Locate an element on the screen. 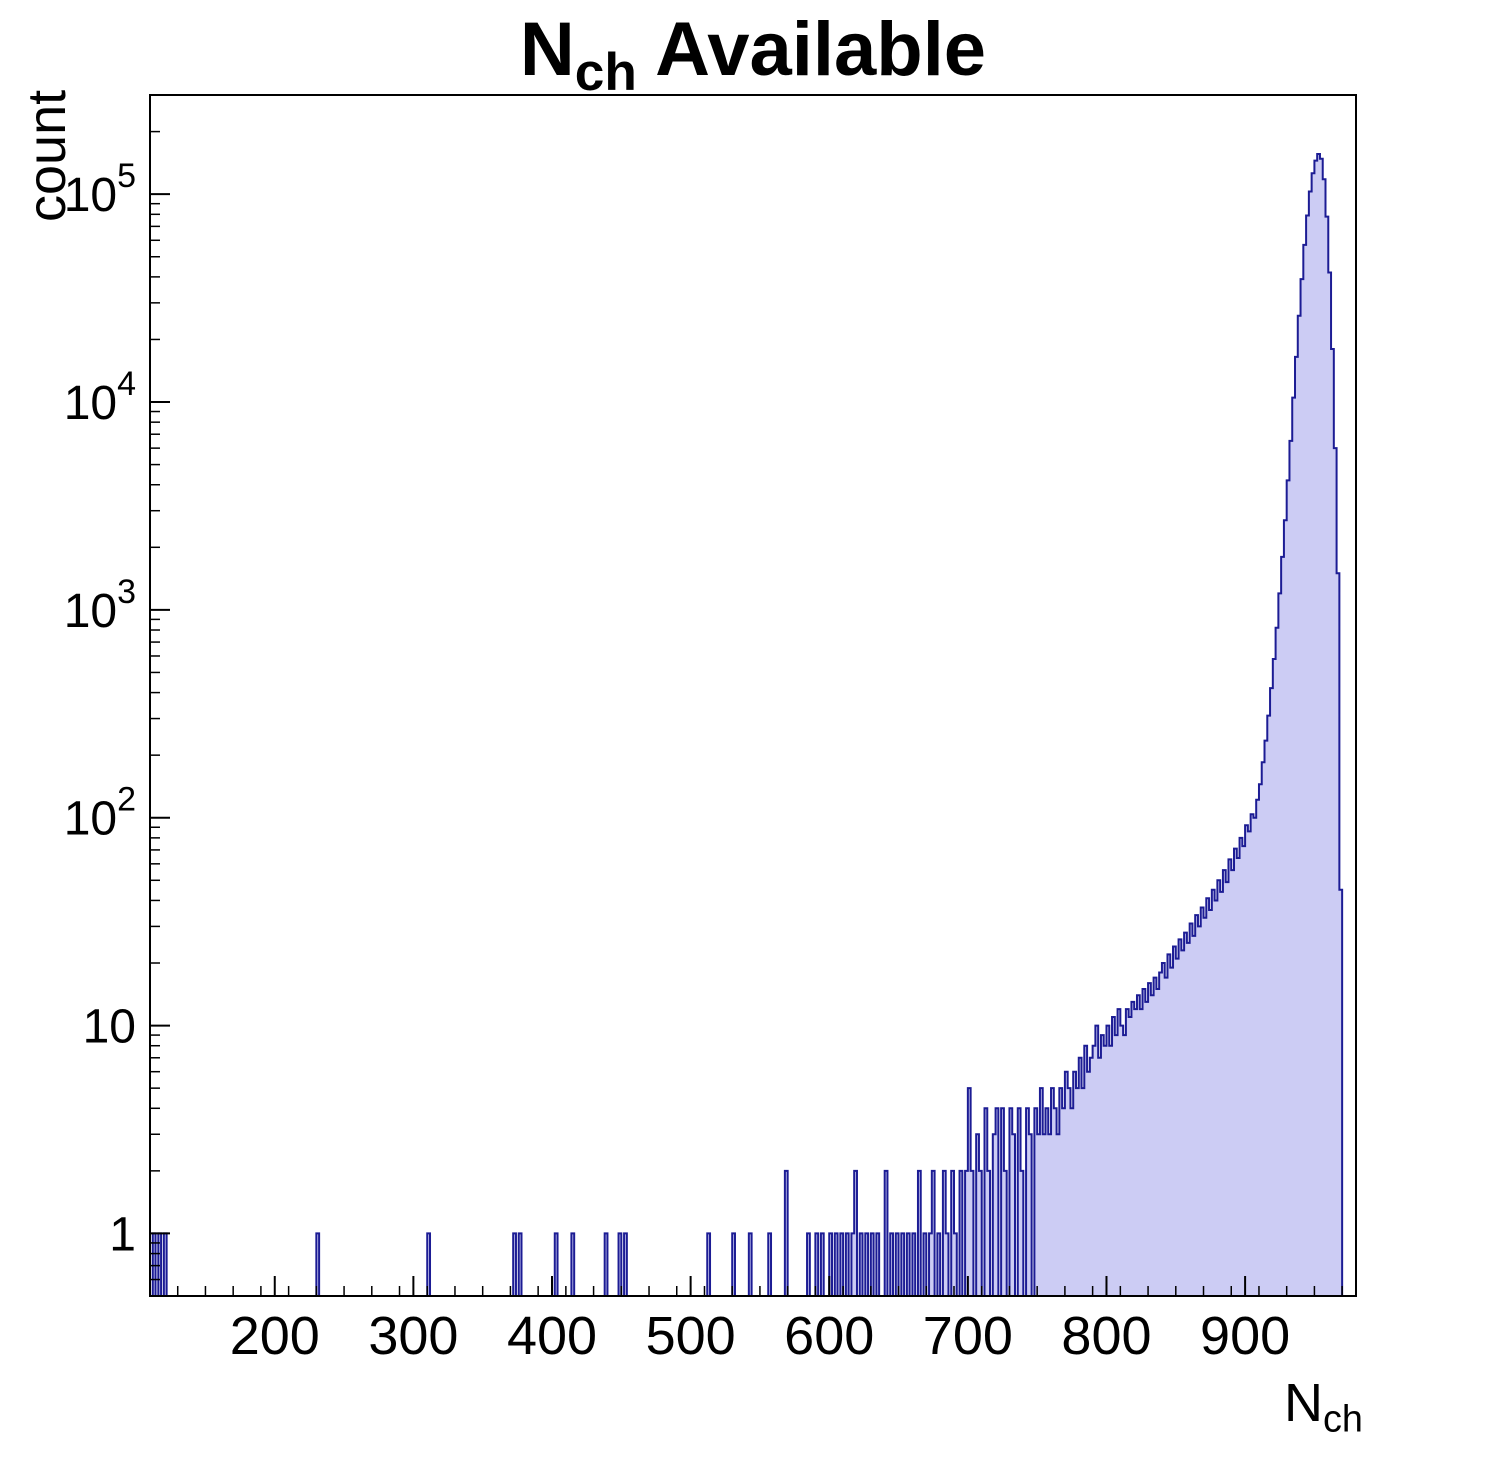 Image resolution: width=1496 pixels, height=1472 pixels. y-axis-label: count is located at coordinates (47, 155).